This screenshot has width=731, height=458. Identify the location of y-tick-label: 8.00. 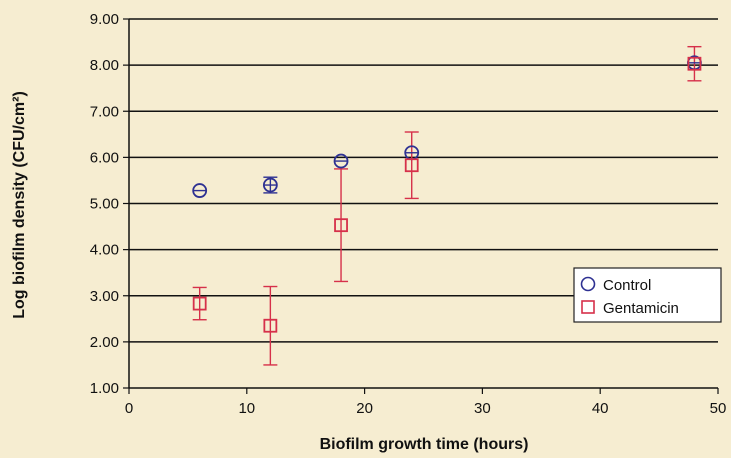
(104, 65).